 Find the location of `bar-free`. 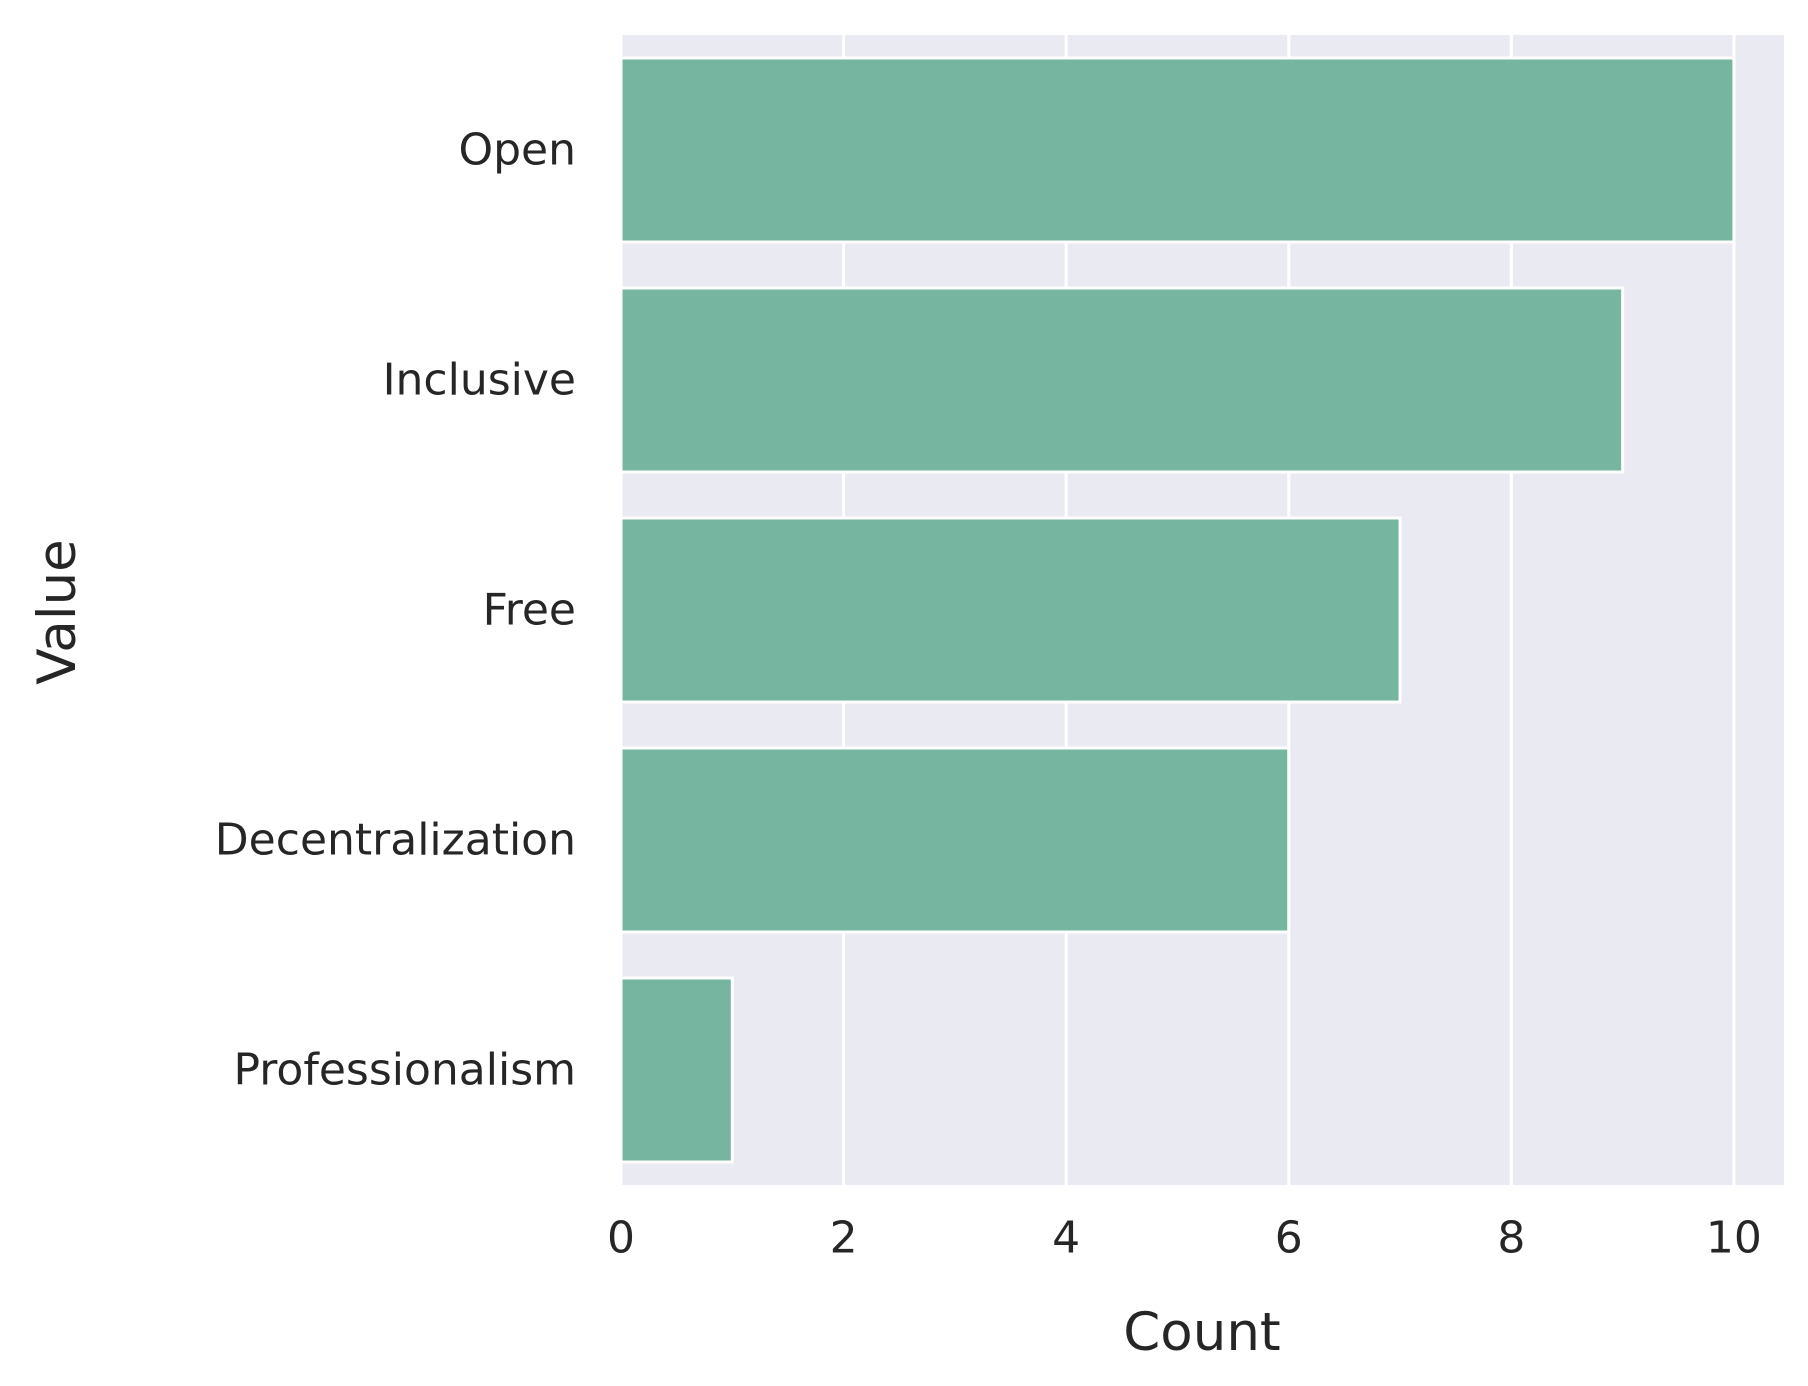

bar-free is located at coordinates (1010, 610).